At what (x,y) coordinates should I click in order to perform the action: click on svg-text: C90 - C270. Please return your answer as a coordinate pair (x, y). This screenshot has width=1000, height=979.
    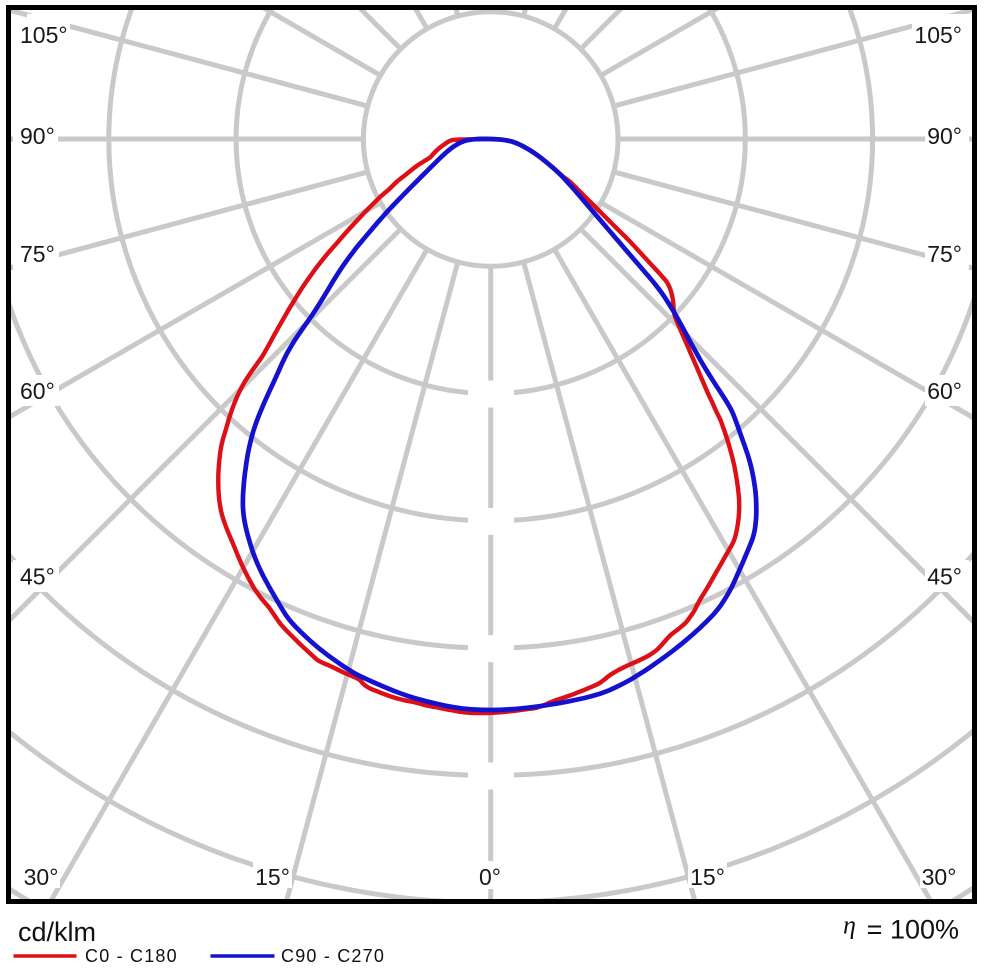
    Looking at the image, I should click on (333, 956).